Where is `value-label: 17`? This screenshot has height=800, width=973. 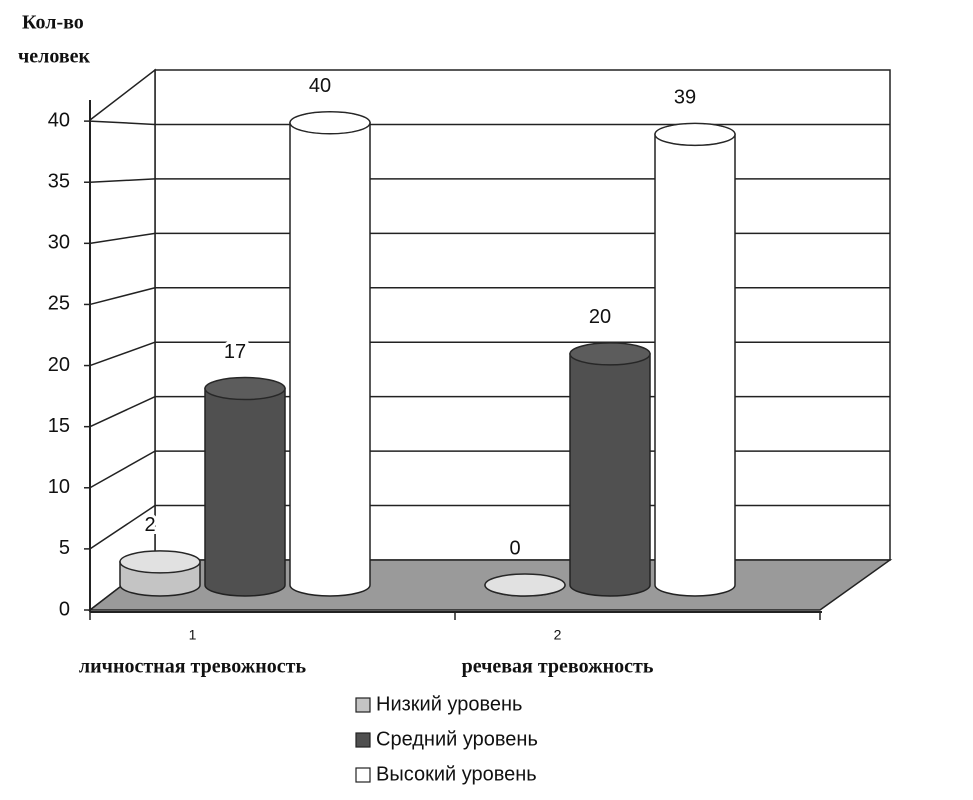
value-label: 17 is located at coordinates (235, 352).